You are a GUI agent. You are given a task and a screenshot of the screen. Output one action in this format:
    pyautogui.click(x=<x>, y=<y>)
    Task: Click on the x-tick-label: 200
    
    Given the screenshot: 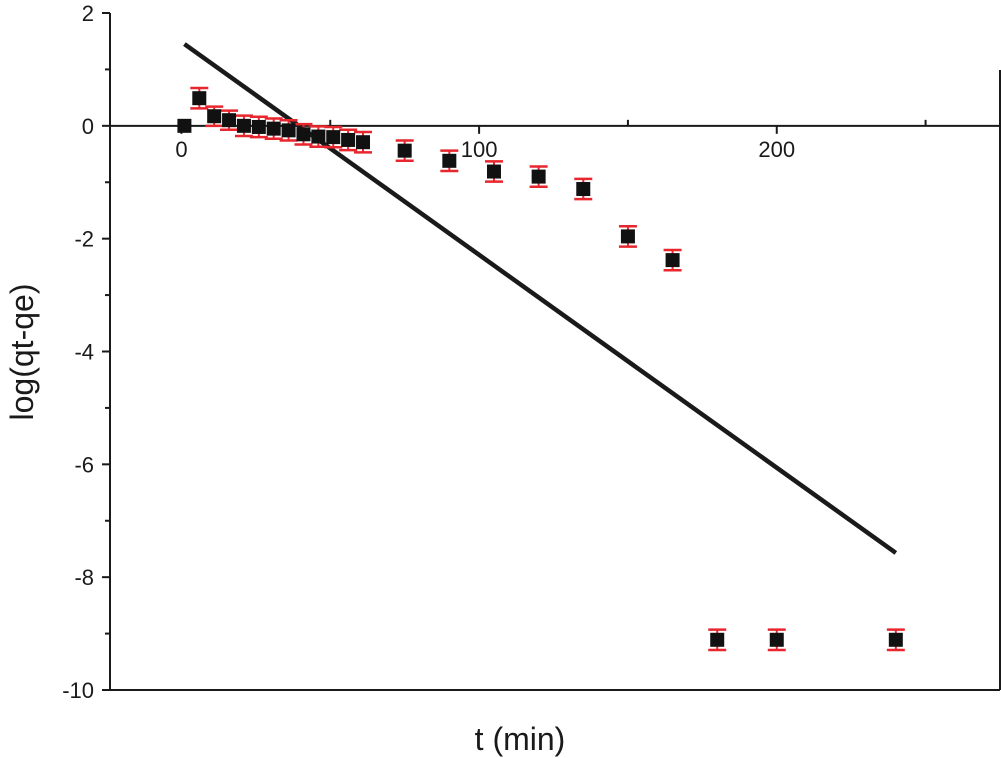 What is the action you would take?
    pyautogui.click(x=776, y=149)
    